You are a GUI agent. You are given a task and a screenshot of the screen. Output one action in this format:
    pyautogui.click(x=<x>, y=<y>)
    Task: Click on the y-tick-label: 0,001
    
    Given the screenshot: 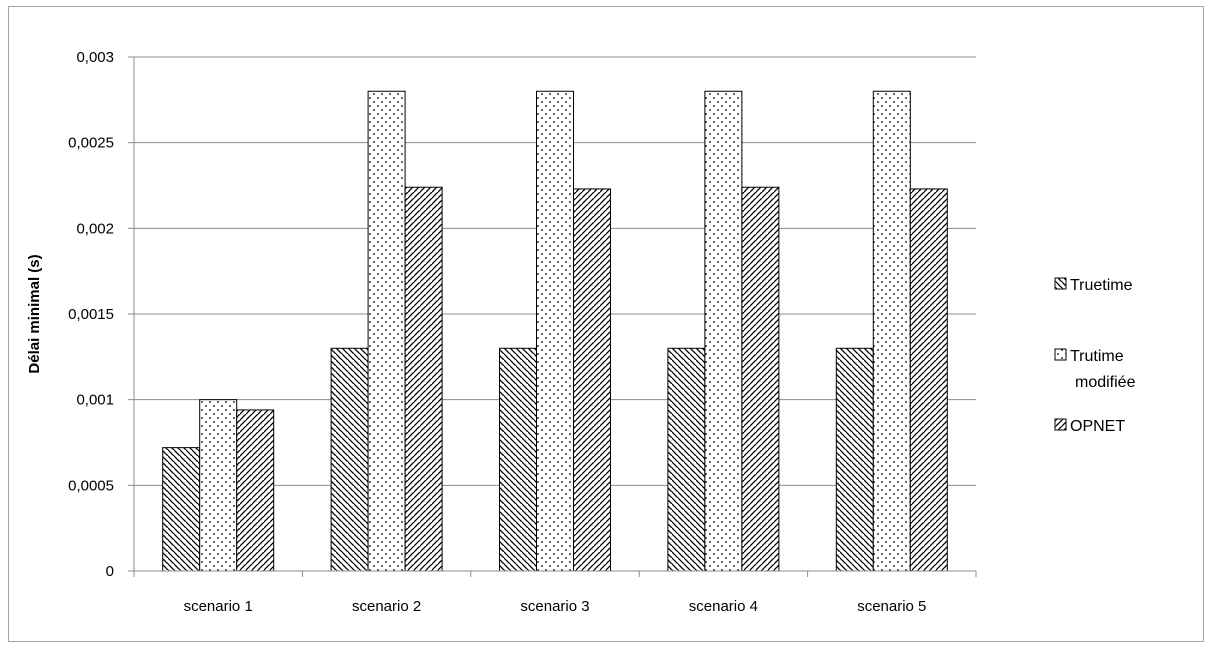 What is the action you would take?
    pyautogui.click(x=95, y=400)
    